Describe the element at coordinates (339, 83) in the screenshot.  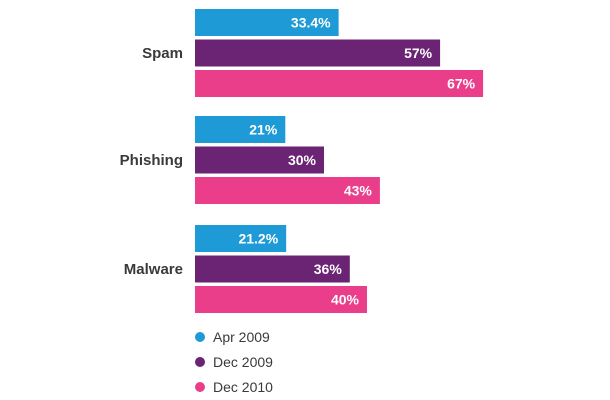
I see `bar-spam-dec-2010` at that location.